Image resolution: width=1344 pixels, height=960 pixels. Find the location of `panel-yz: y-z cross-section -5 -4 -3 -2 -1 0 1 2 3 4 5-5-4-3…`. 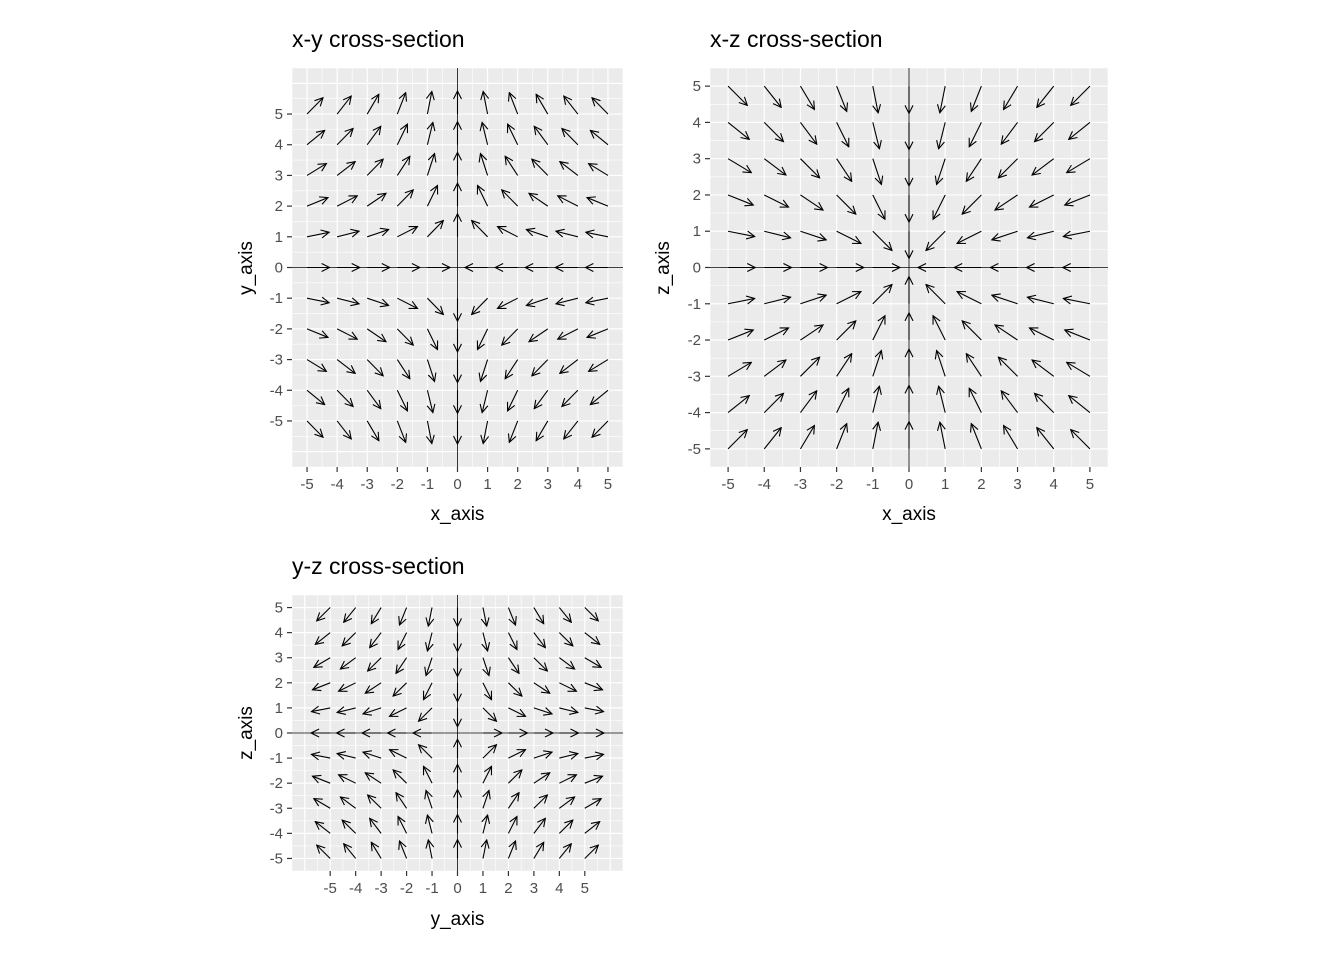

panel-yz: y-z cross-section -5 -4 -3 -2 -1 0 1 2 3 4 5-5-4-3… is located at coordinates (430, 741).